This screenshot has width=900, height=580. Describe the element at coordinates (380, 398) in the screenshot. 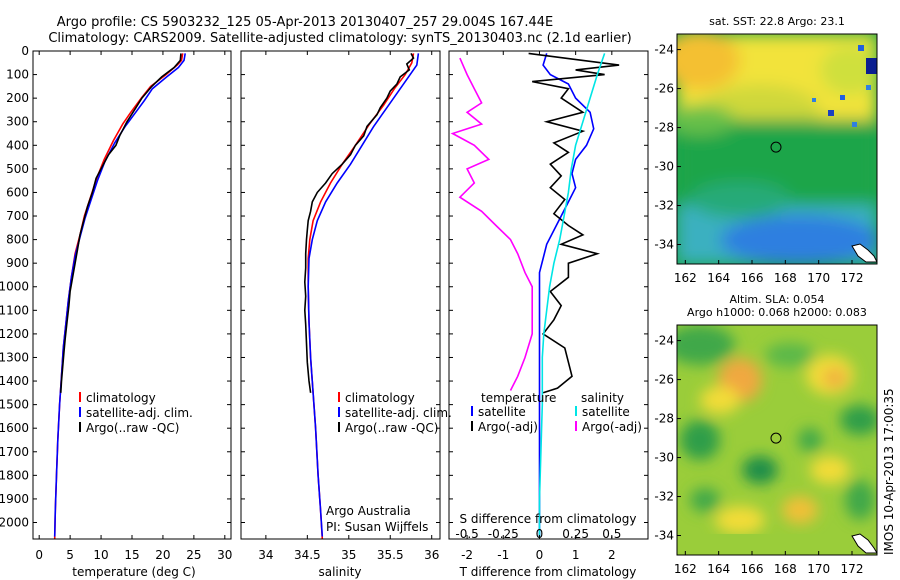

I see `legend-label: climatology` at that location.